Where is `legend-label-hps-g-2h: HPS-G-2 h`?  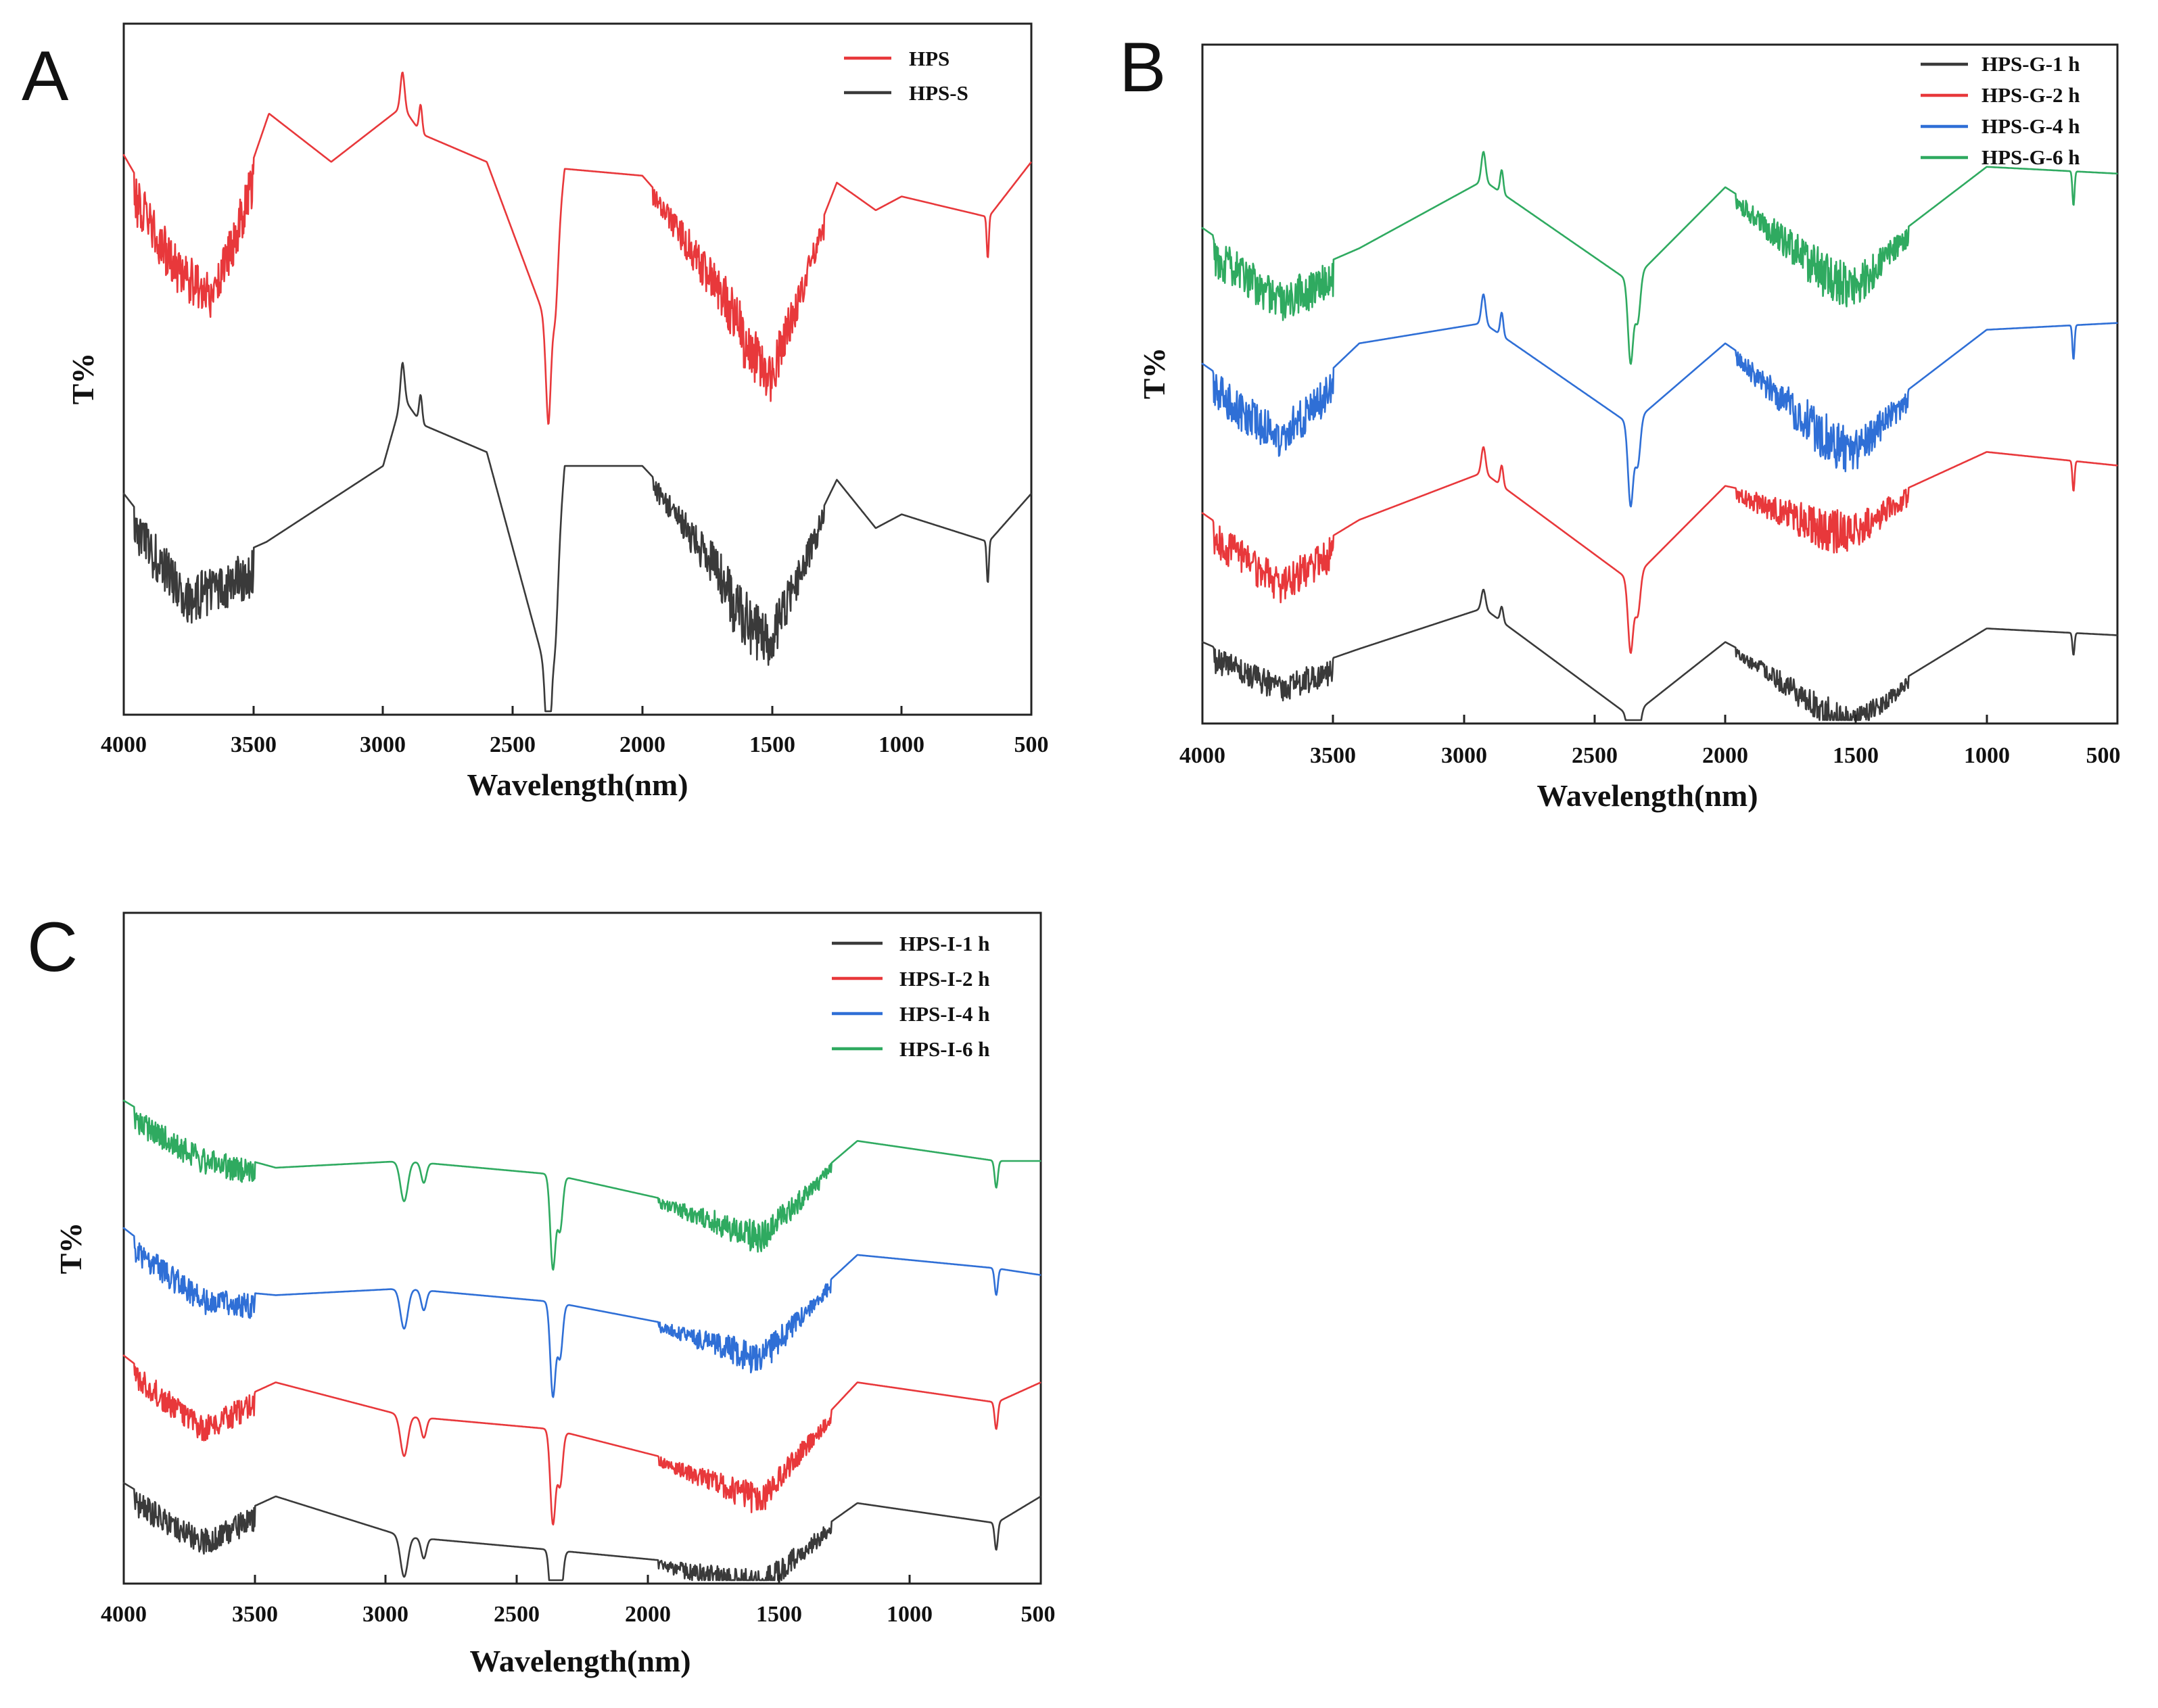 legend-label-hps-g-2h: HPS-G-2 h is located at coordinates (2030, 95).